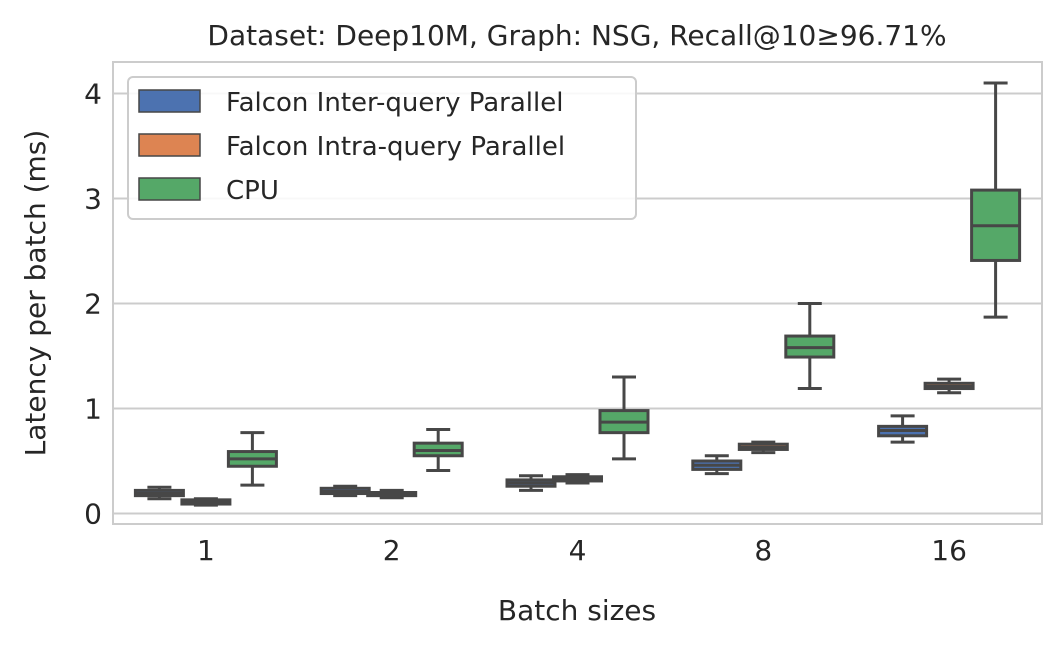 This screenshot has height=648, width=1061. I want to click on y-tick-labels: 0 1 2 3 4, so click(93, 304).